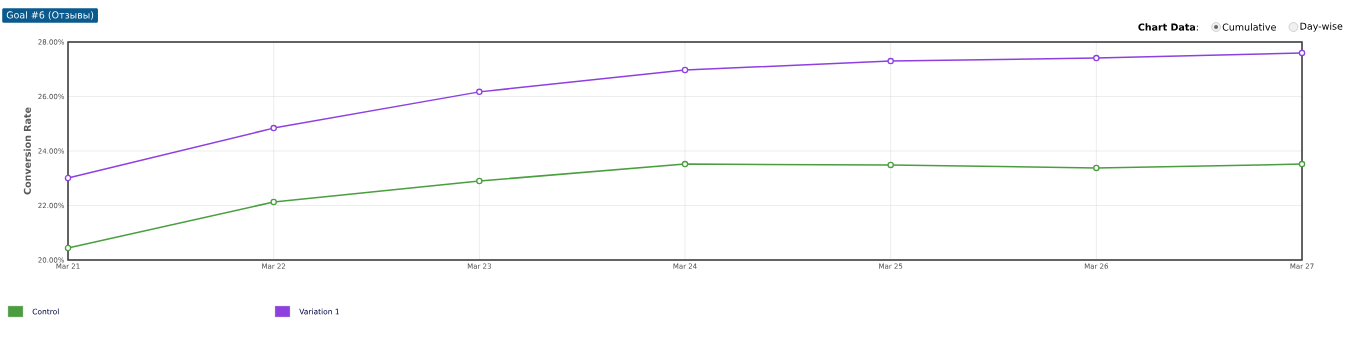  I want to click on y-axis-title: Conversion Rate, so click(27, 151).